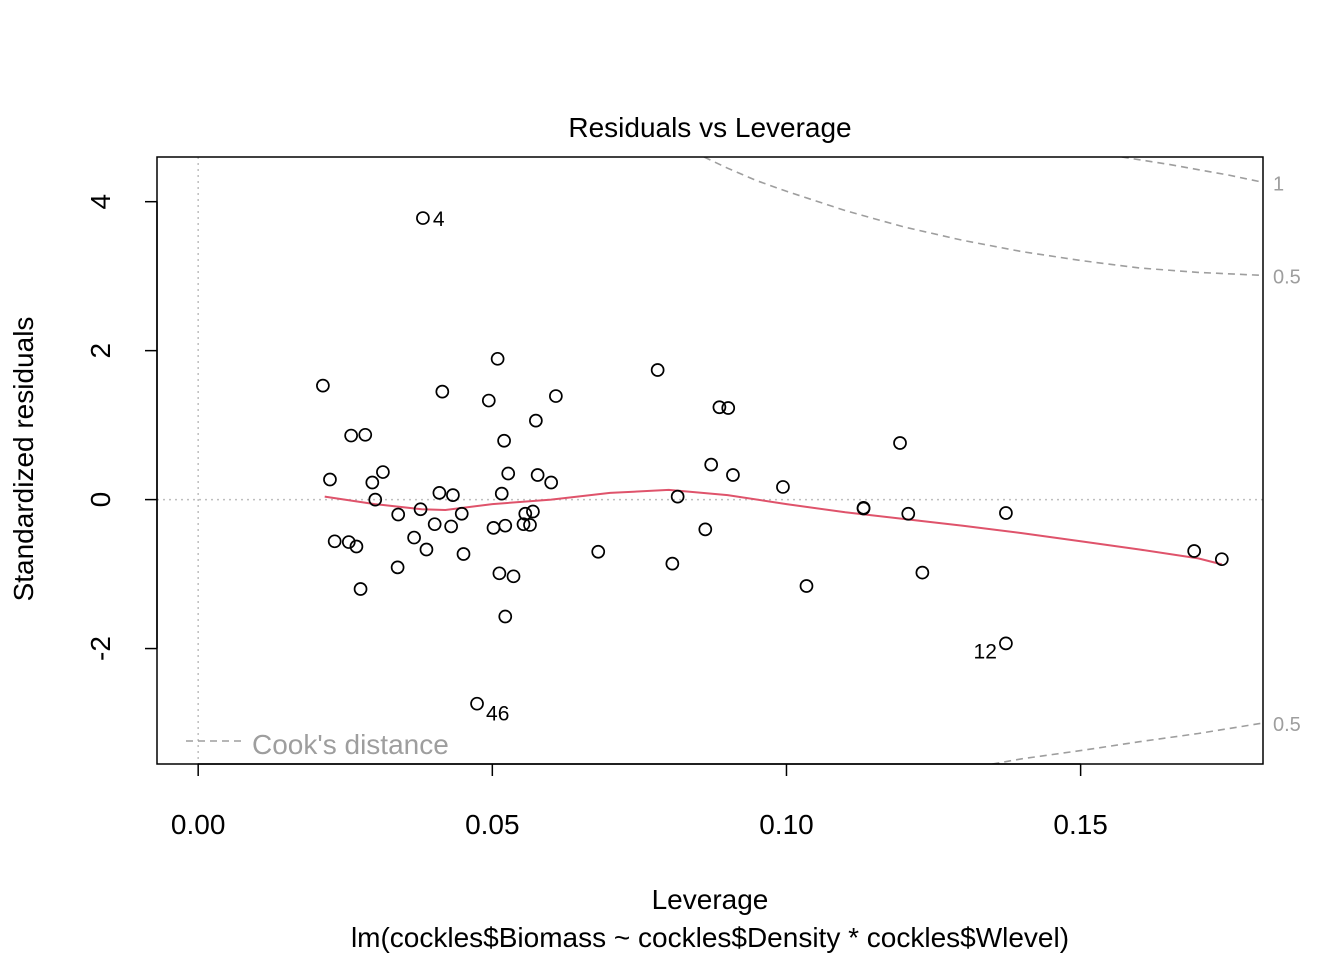  What do you see at coordinates (100, 500) in the screenshot?
I see `y-tick-label: 0` at bounding box center [100, 500].